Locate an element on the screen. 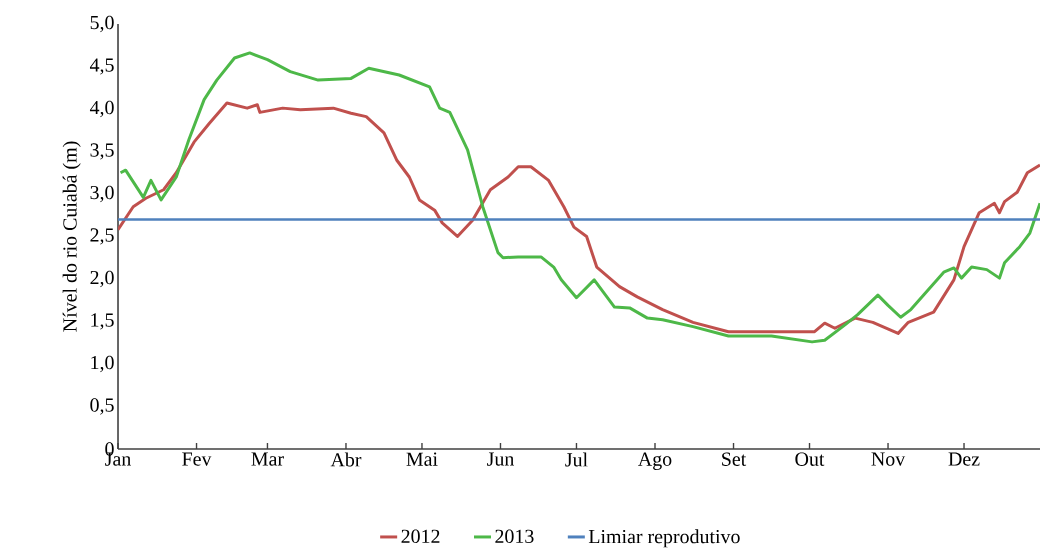 Image resolution: width=1041 pixels, height=549 pixels. y-tick-label: 1,5 is located at coordinates (102, 321).